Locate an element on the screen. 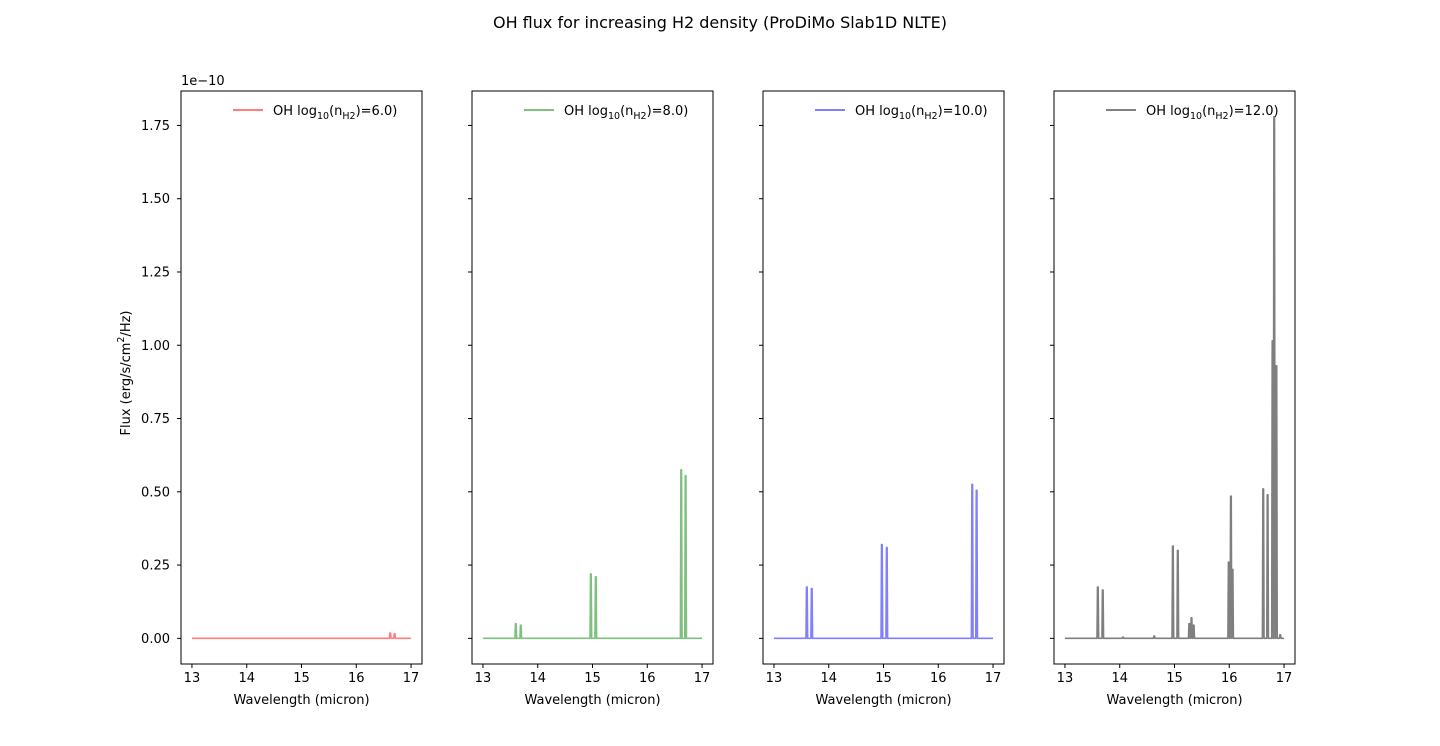 This screenshot has width=1440, height=746. y-tick-label: 0.75 is located at coordinates (155, 419).